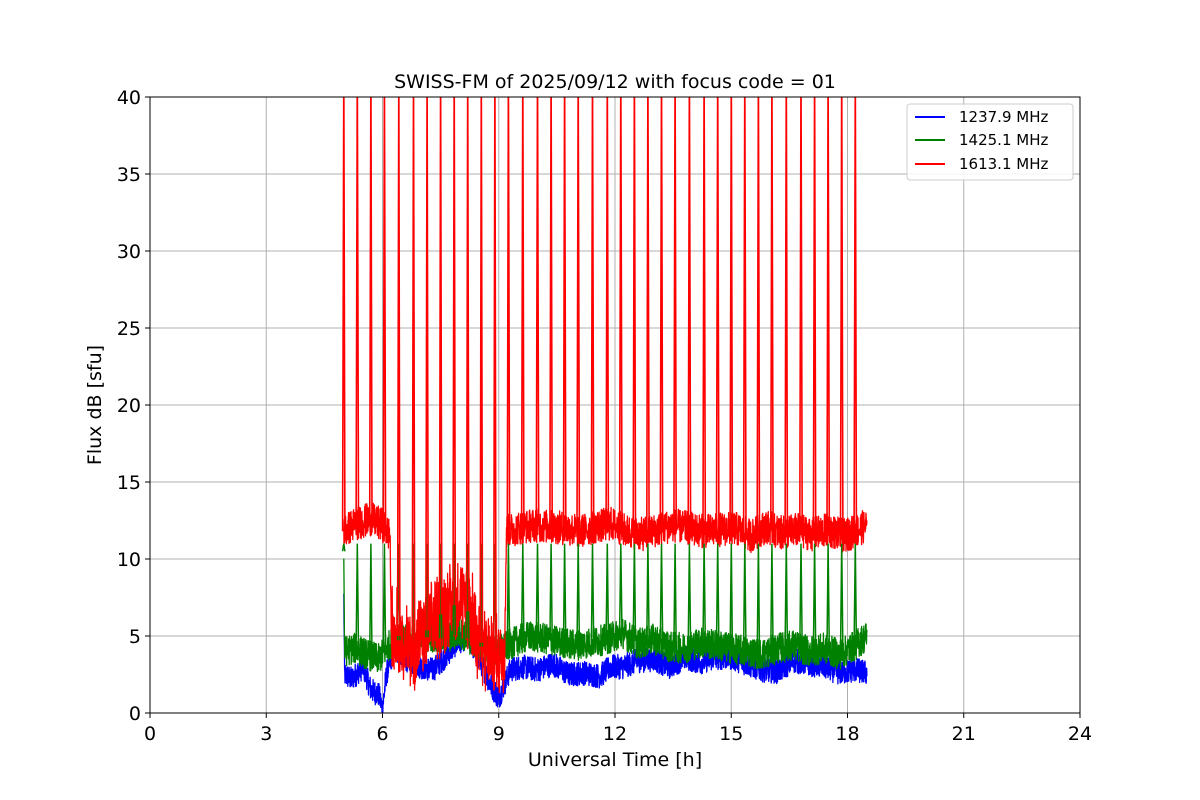 The image size is (1200, 800). I want to click on series-1237-line, so click(605, 653).